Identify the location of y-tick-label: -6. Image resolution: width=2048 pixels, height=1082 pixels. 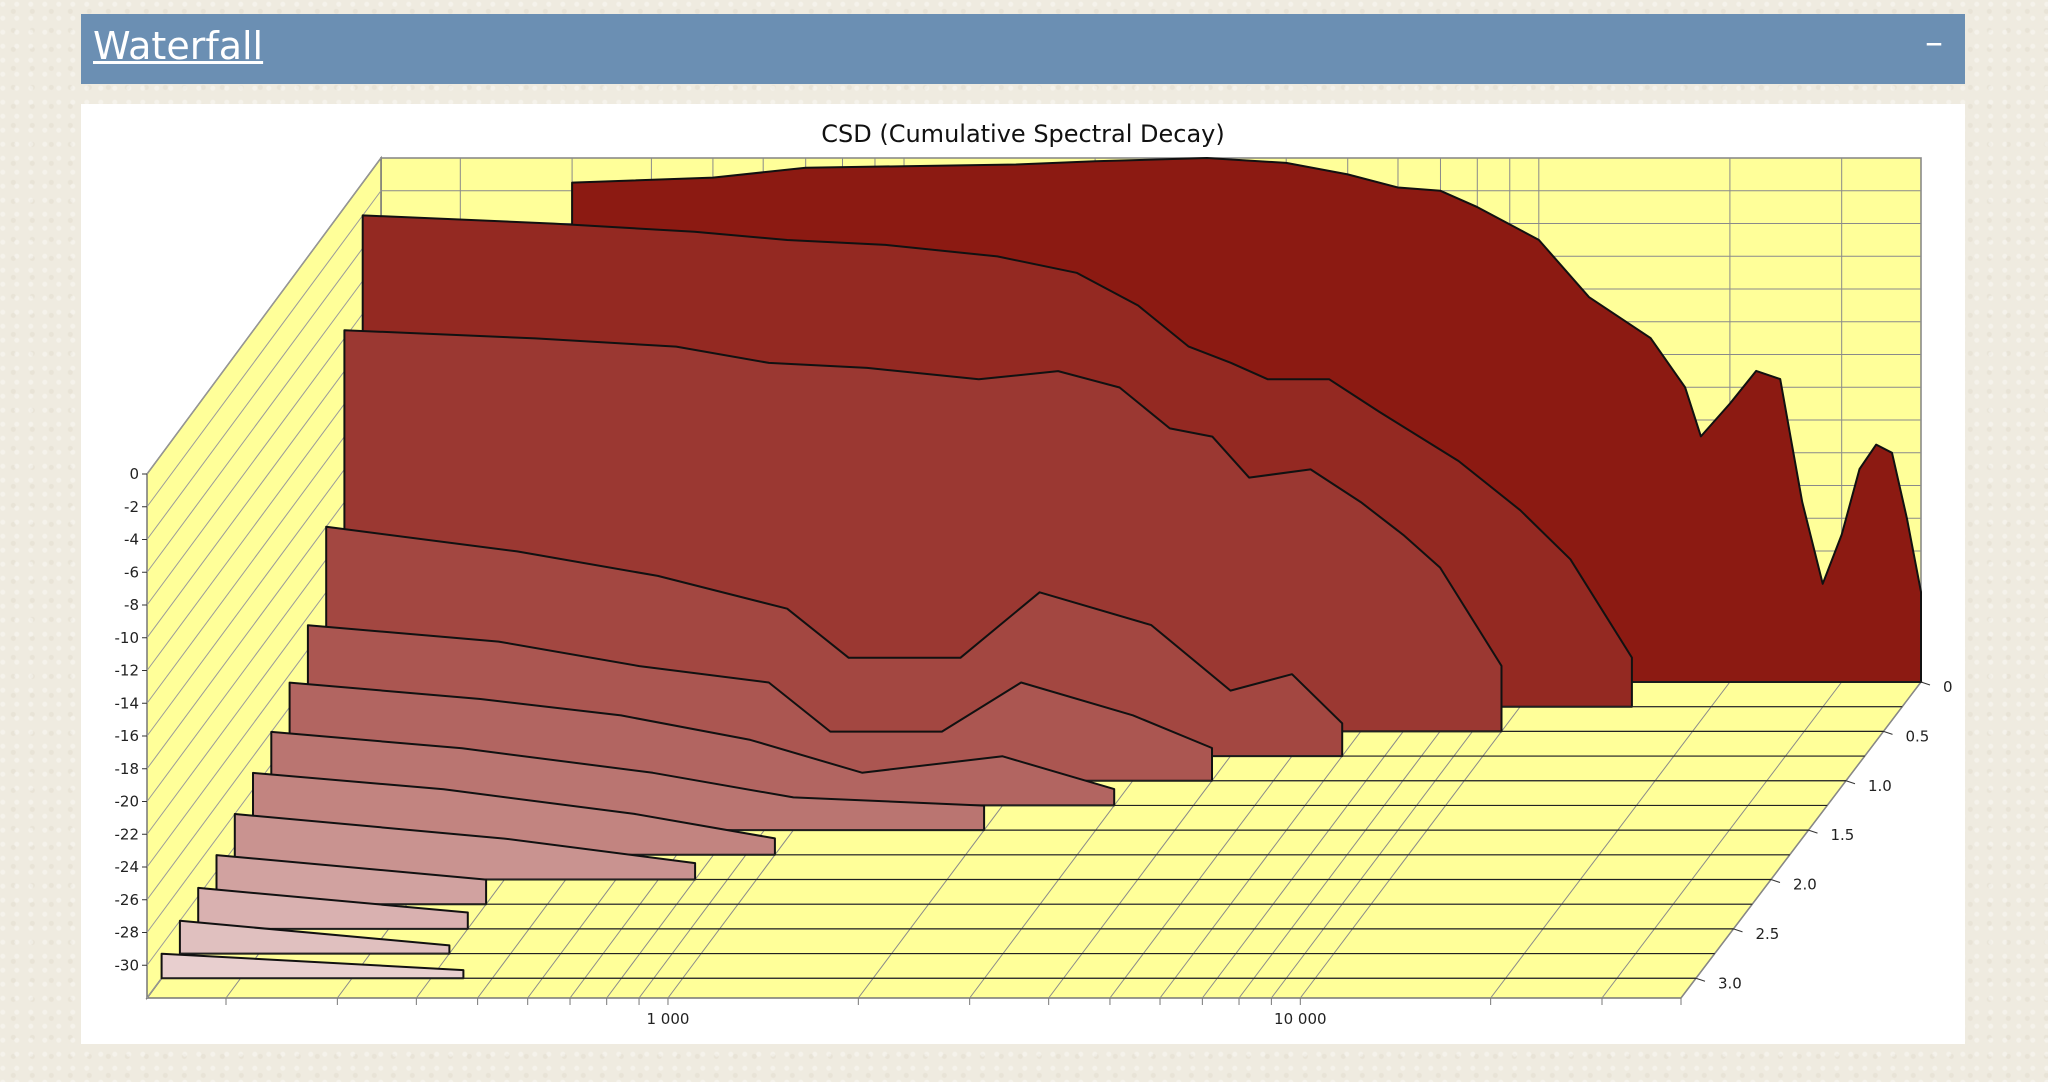
(131, 572).